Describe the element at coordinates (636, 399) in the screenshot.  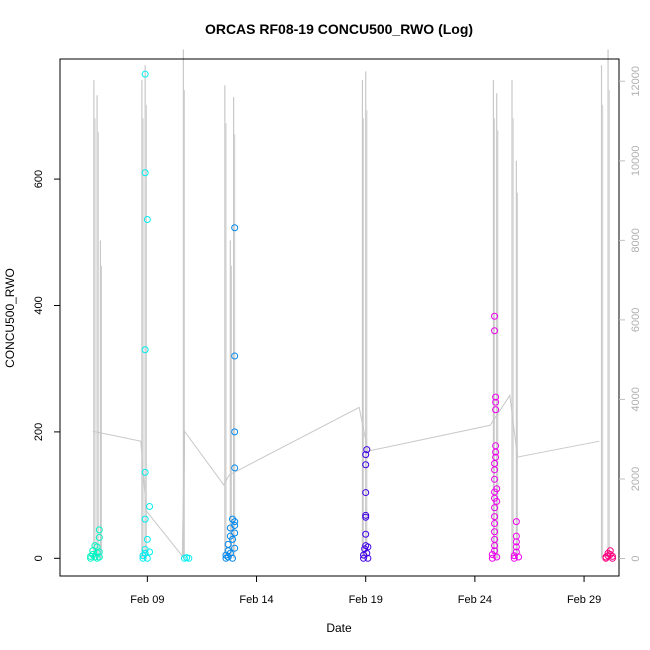
I see `y2-tick-label: 4000` at that location.